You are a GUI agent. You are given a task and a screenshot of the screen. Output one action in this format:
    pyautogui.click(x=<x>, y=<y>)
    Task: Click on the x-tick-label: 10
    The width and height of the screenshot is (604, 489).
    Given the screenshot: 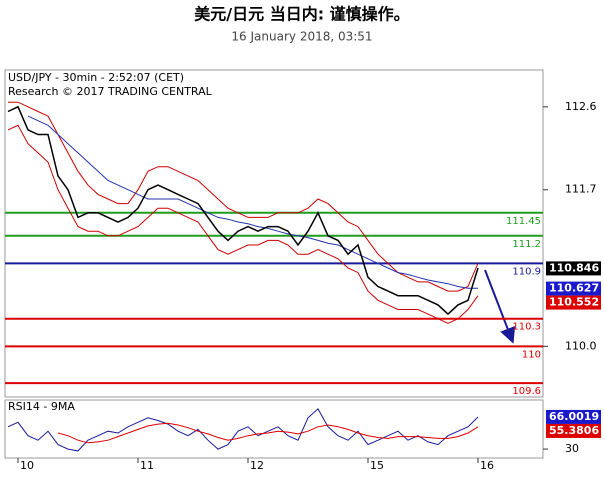 What is the action you would take?
    pyautogui.click(x=27, y=465)
    